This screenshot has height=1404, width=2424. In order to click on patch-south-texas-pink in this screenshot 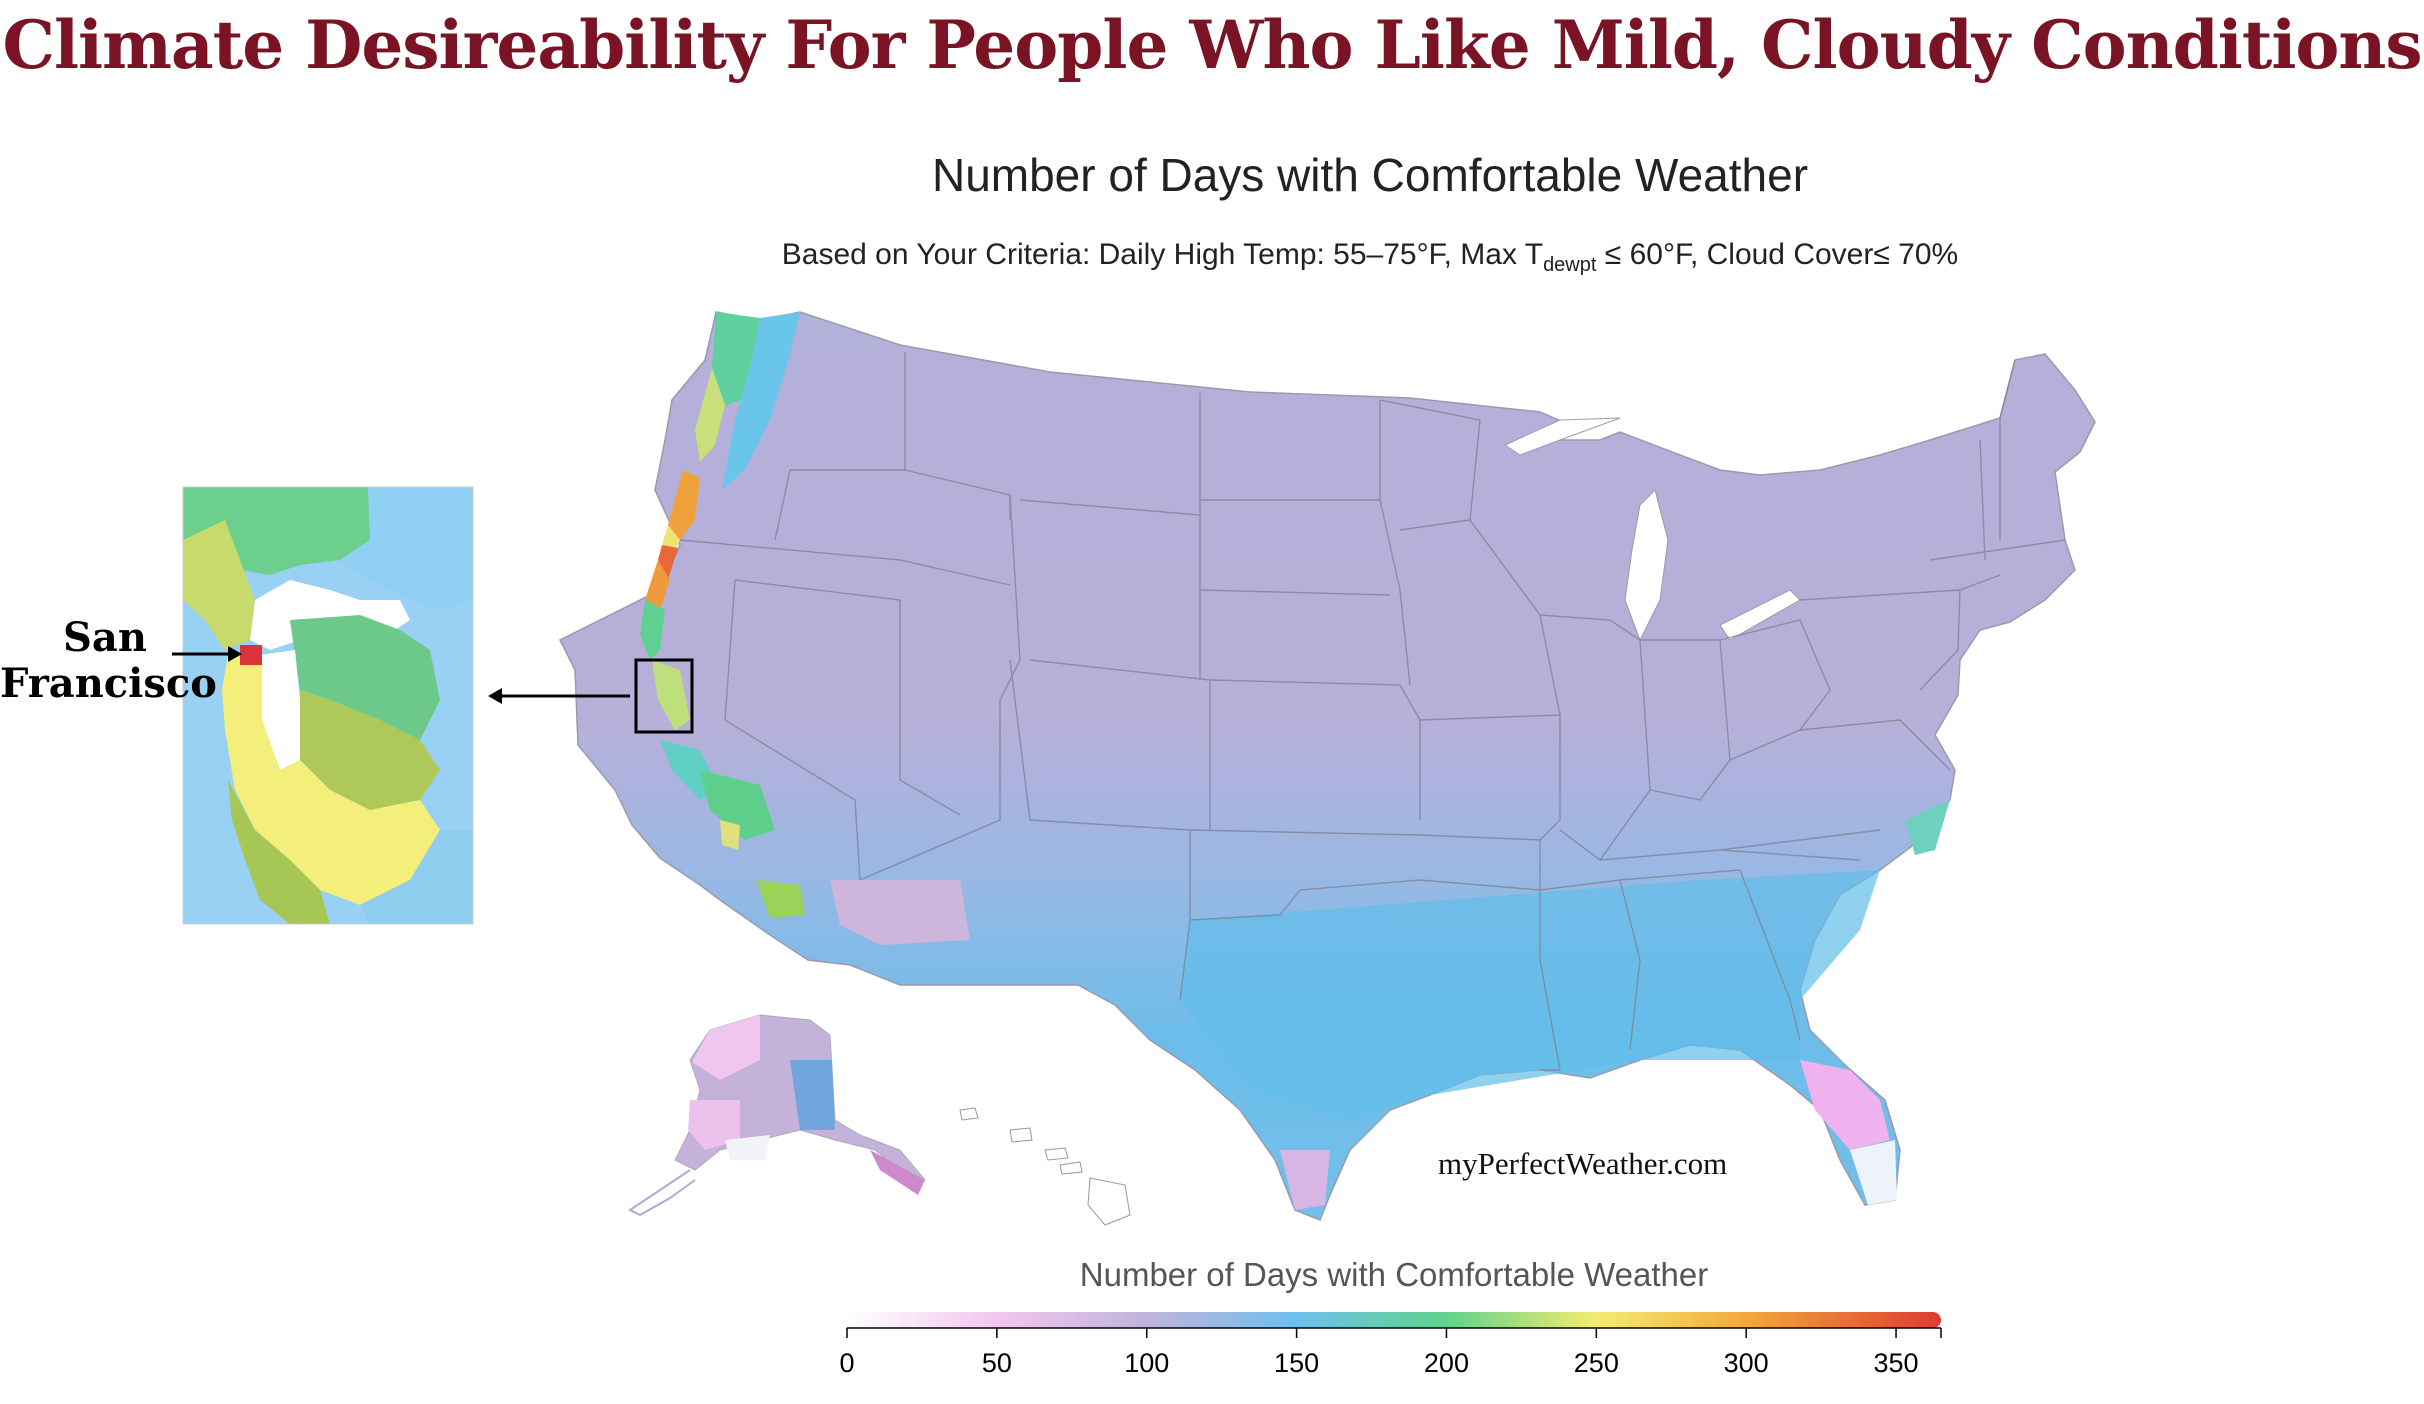, I will do `click(1305, 1180)`.